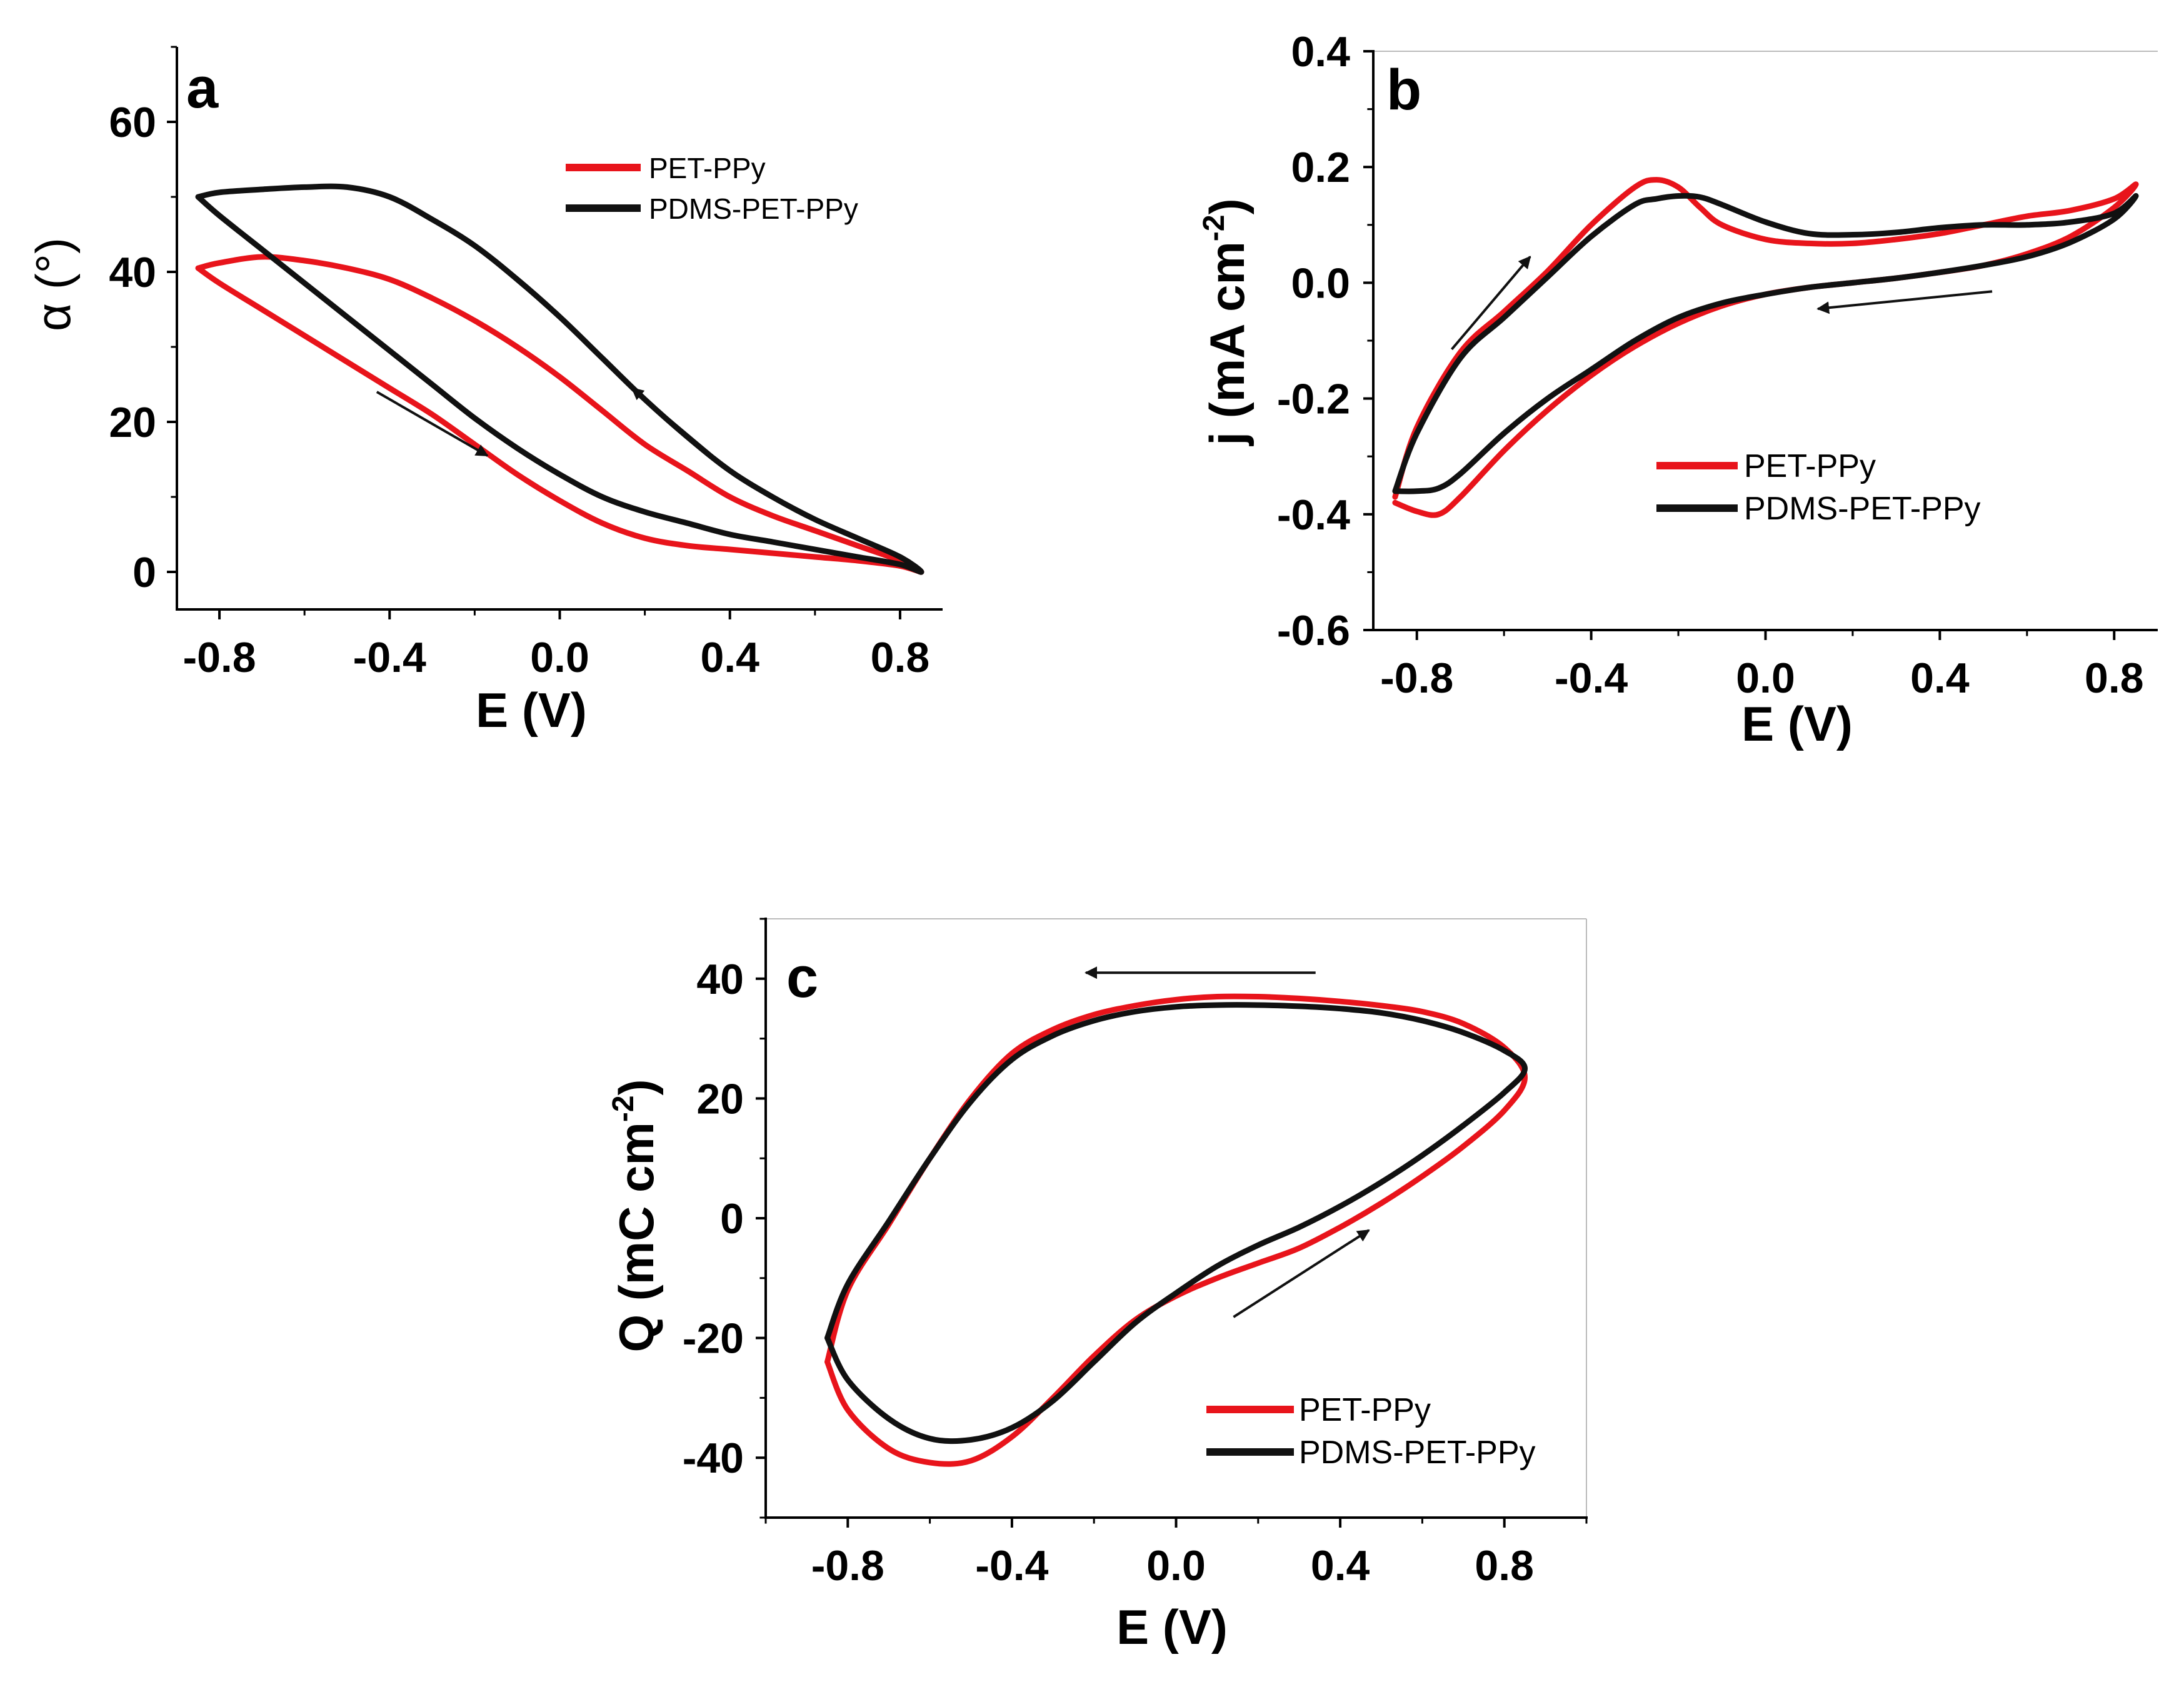  I want to click on panel-c-y-tick-label: 40, so click(720, 979).